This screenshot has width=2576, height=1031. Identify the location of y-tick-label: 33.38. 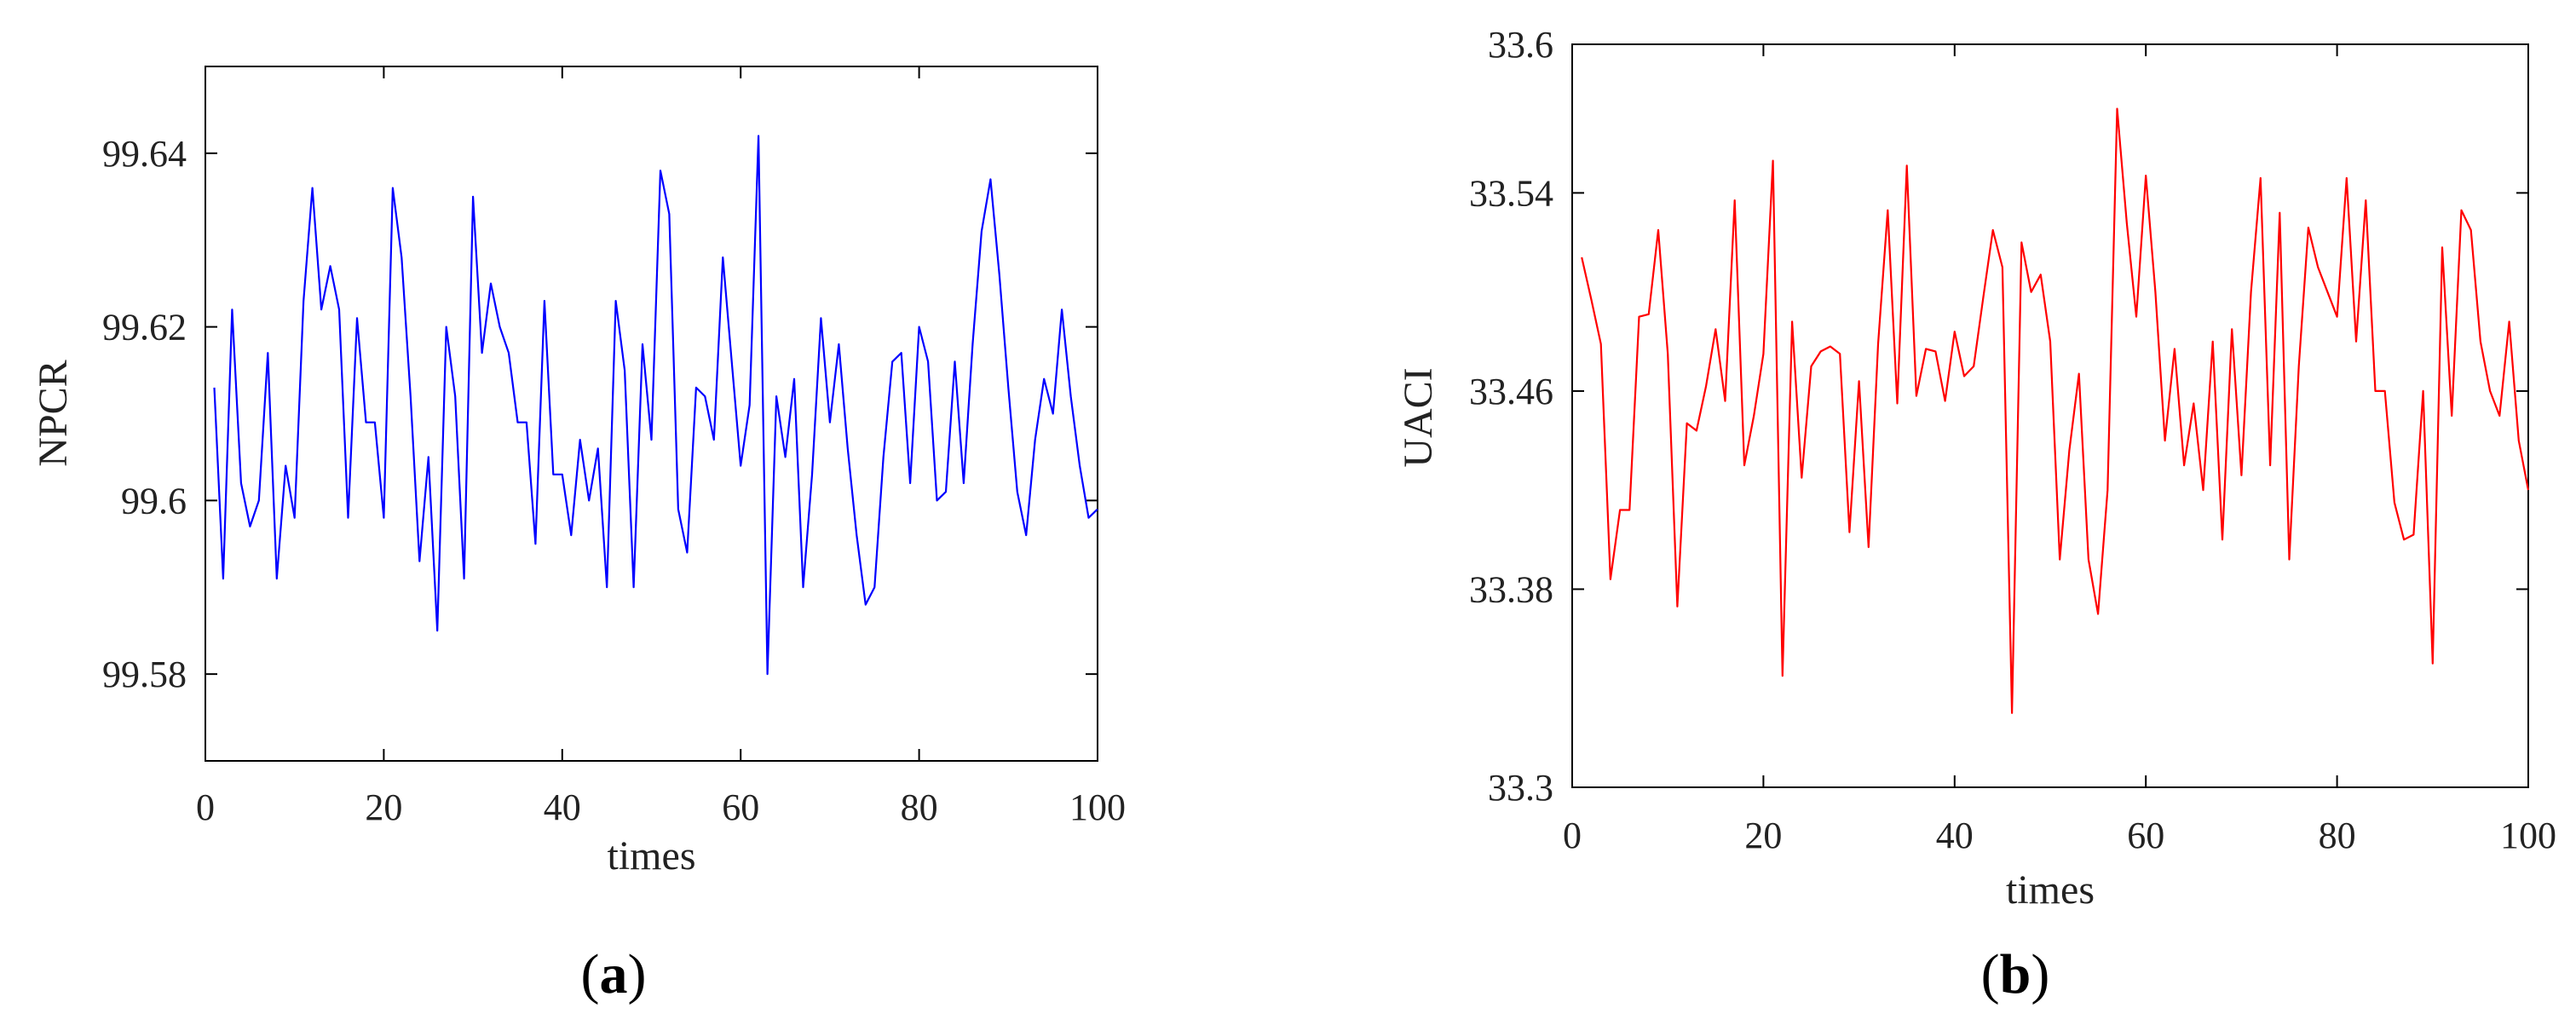
(1511, 589).